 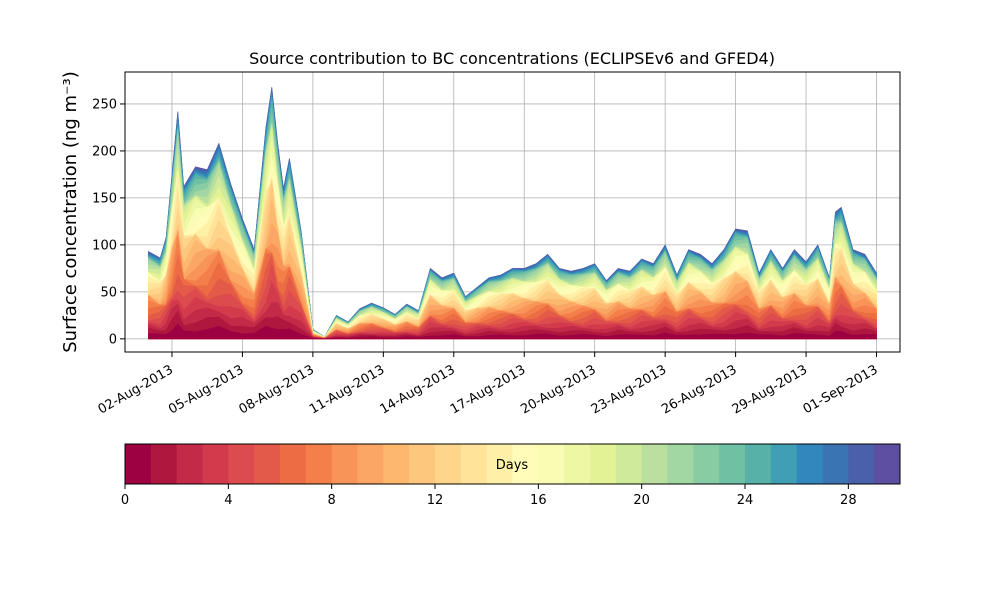 What do you see at coordinates (108, 292) in the screenshot?
I see `y-tick-label: 50` at bounding box center [108, 292].